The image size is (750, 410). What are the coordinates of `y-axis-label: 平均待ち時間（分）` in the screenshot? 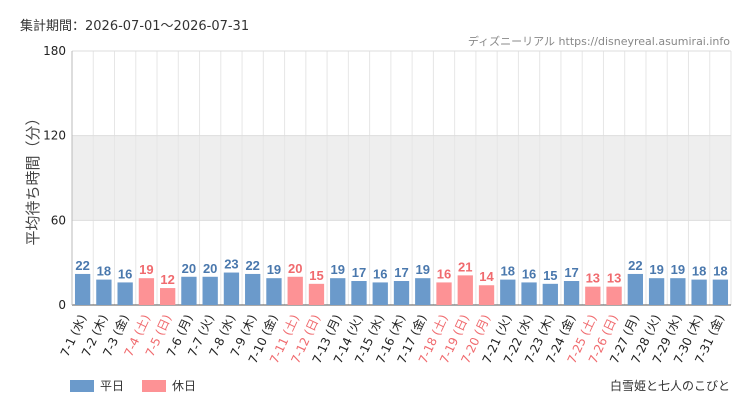 It's located at (33, 177).